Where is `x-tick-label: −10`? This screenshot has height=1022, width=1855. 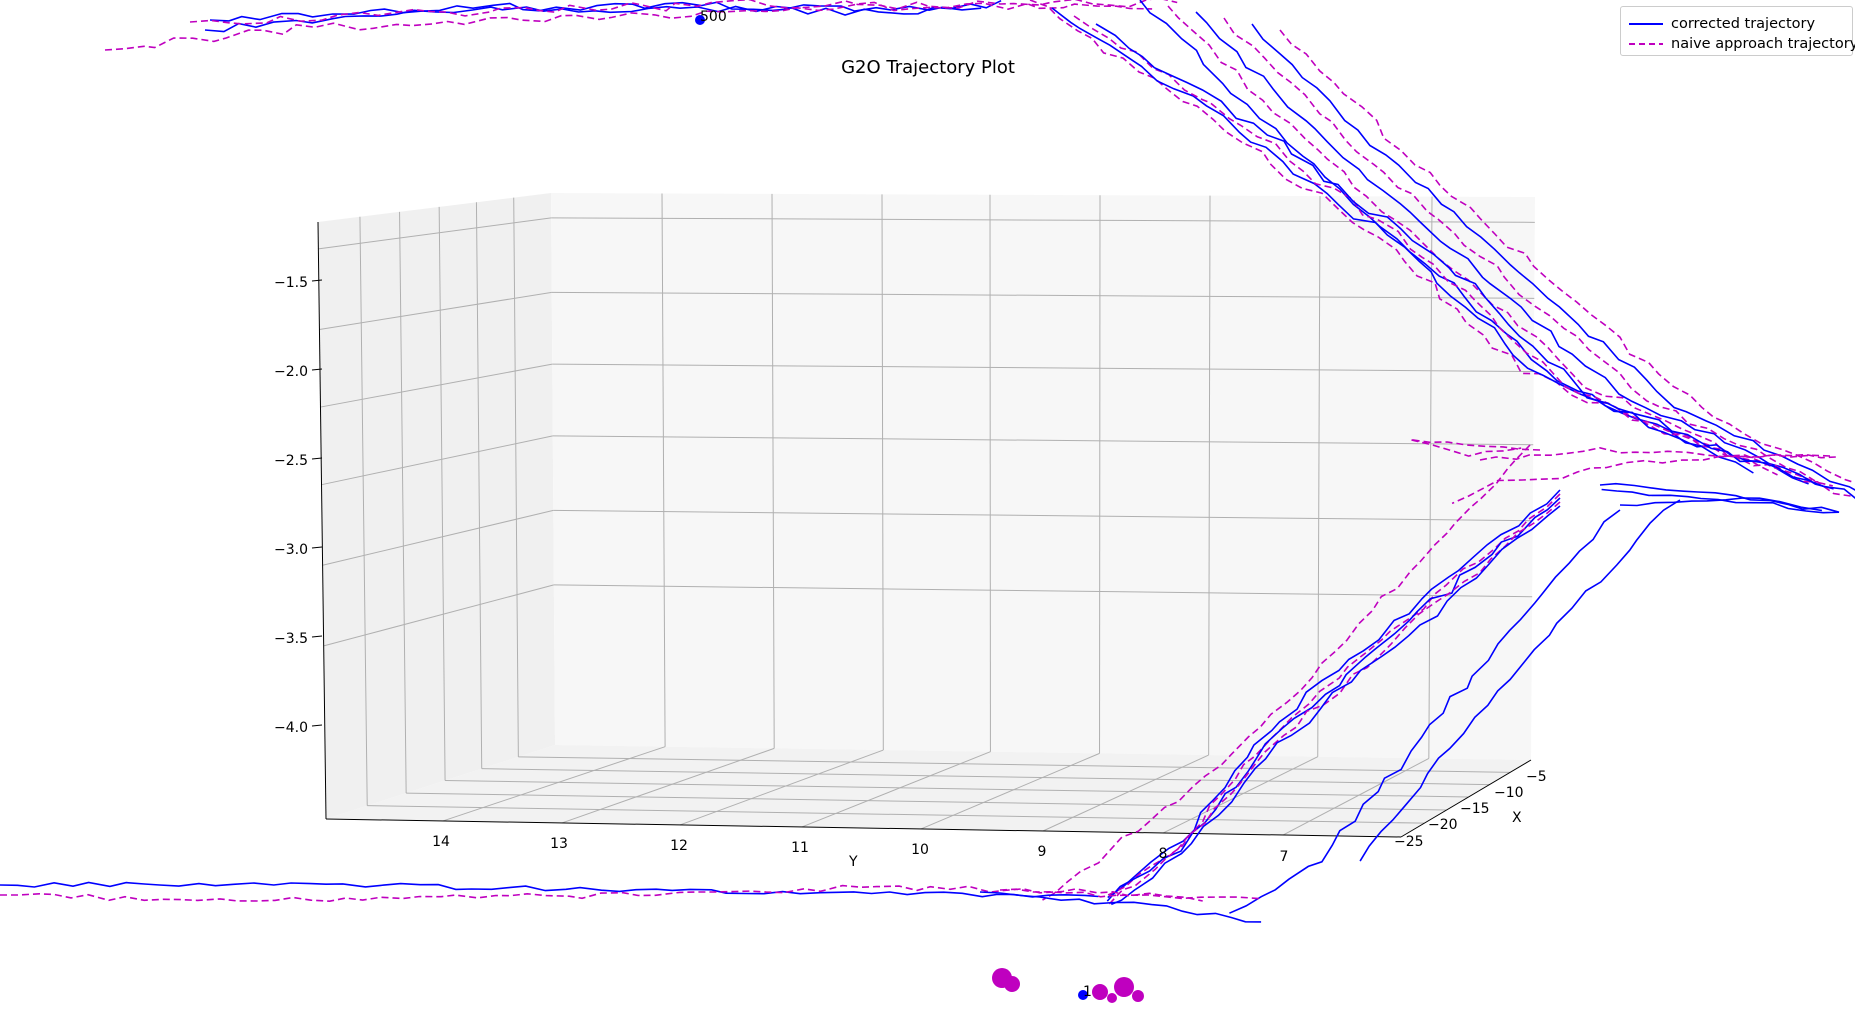 x-tick-label: −10 is located at coordinates (1509, 793).